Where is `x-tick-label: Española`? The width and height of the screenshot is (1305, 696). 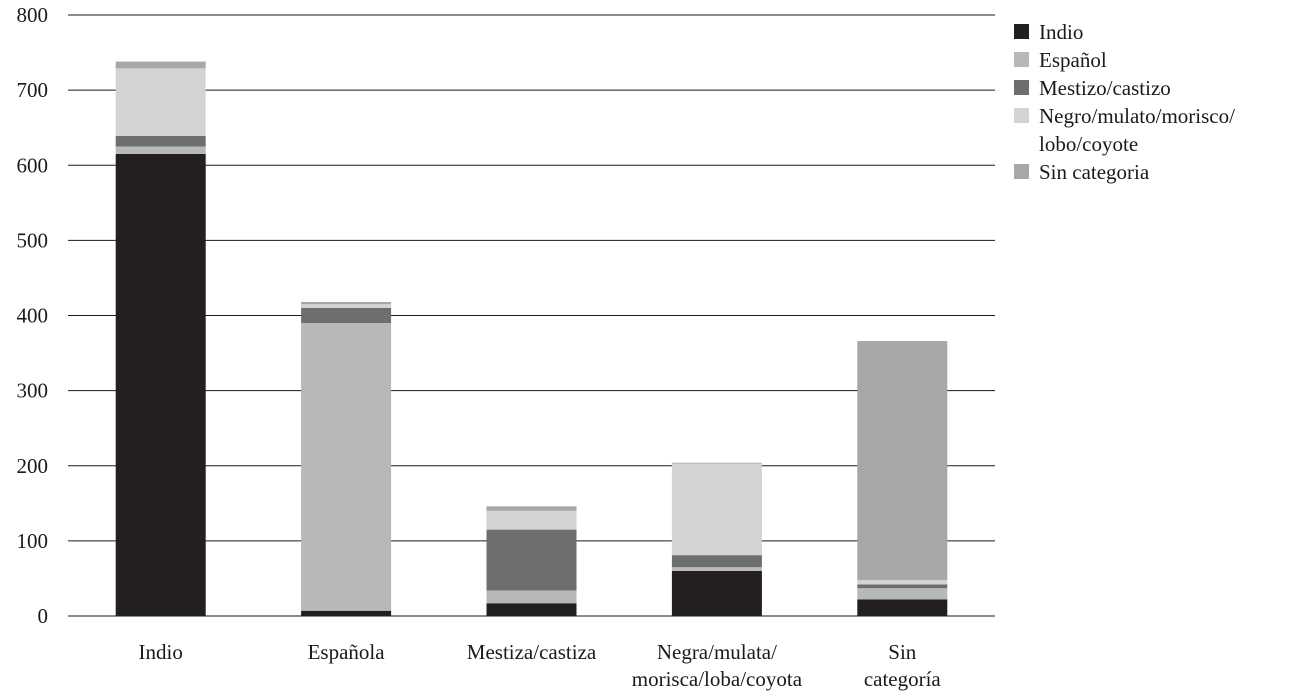
x-tick-label: Española is located at coordinates (347, 652).